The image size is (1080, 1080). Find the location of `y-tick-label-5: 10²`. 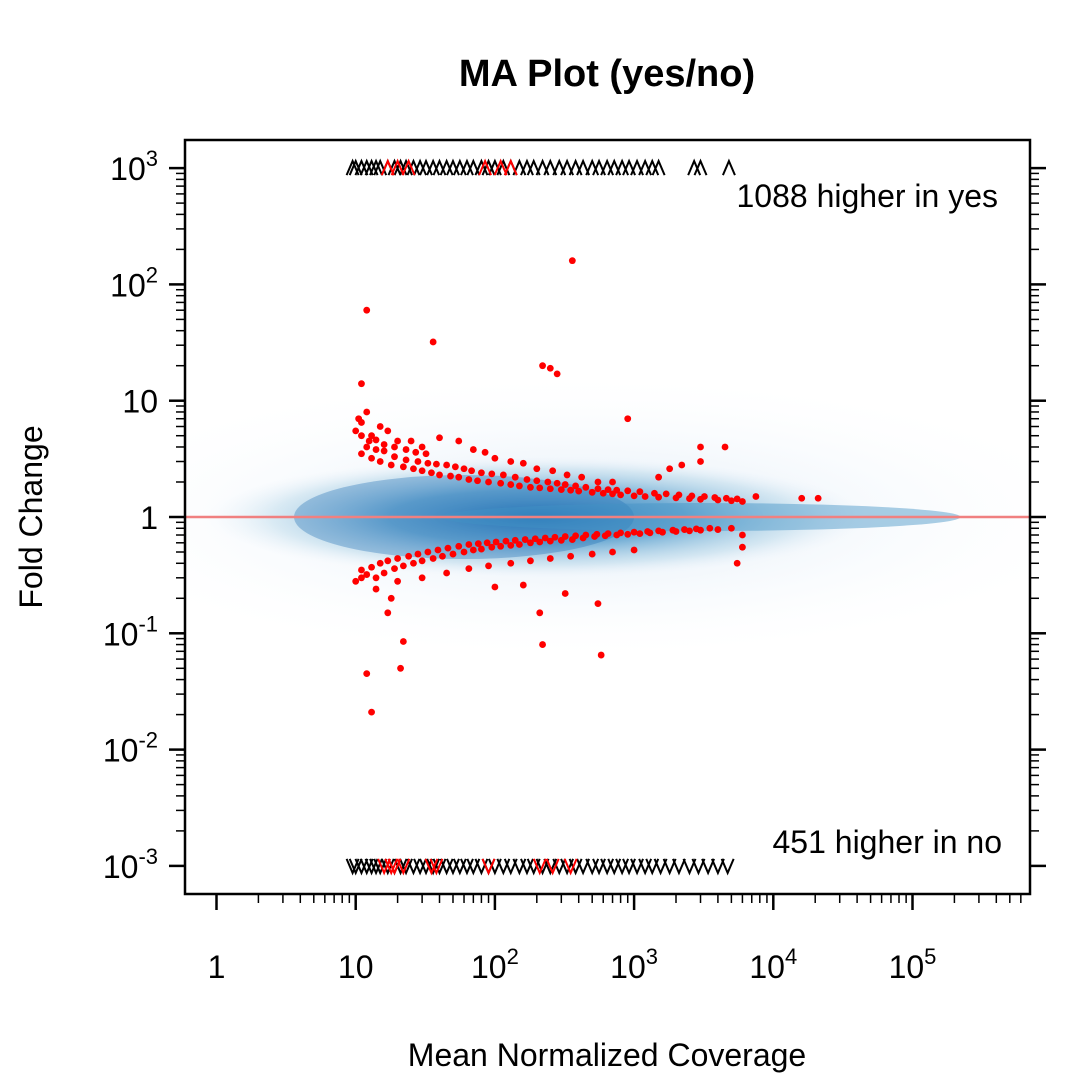

y-tick-label-5: 10² is located at coordinates (134, 282).